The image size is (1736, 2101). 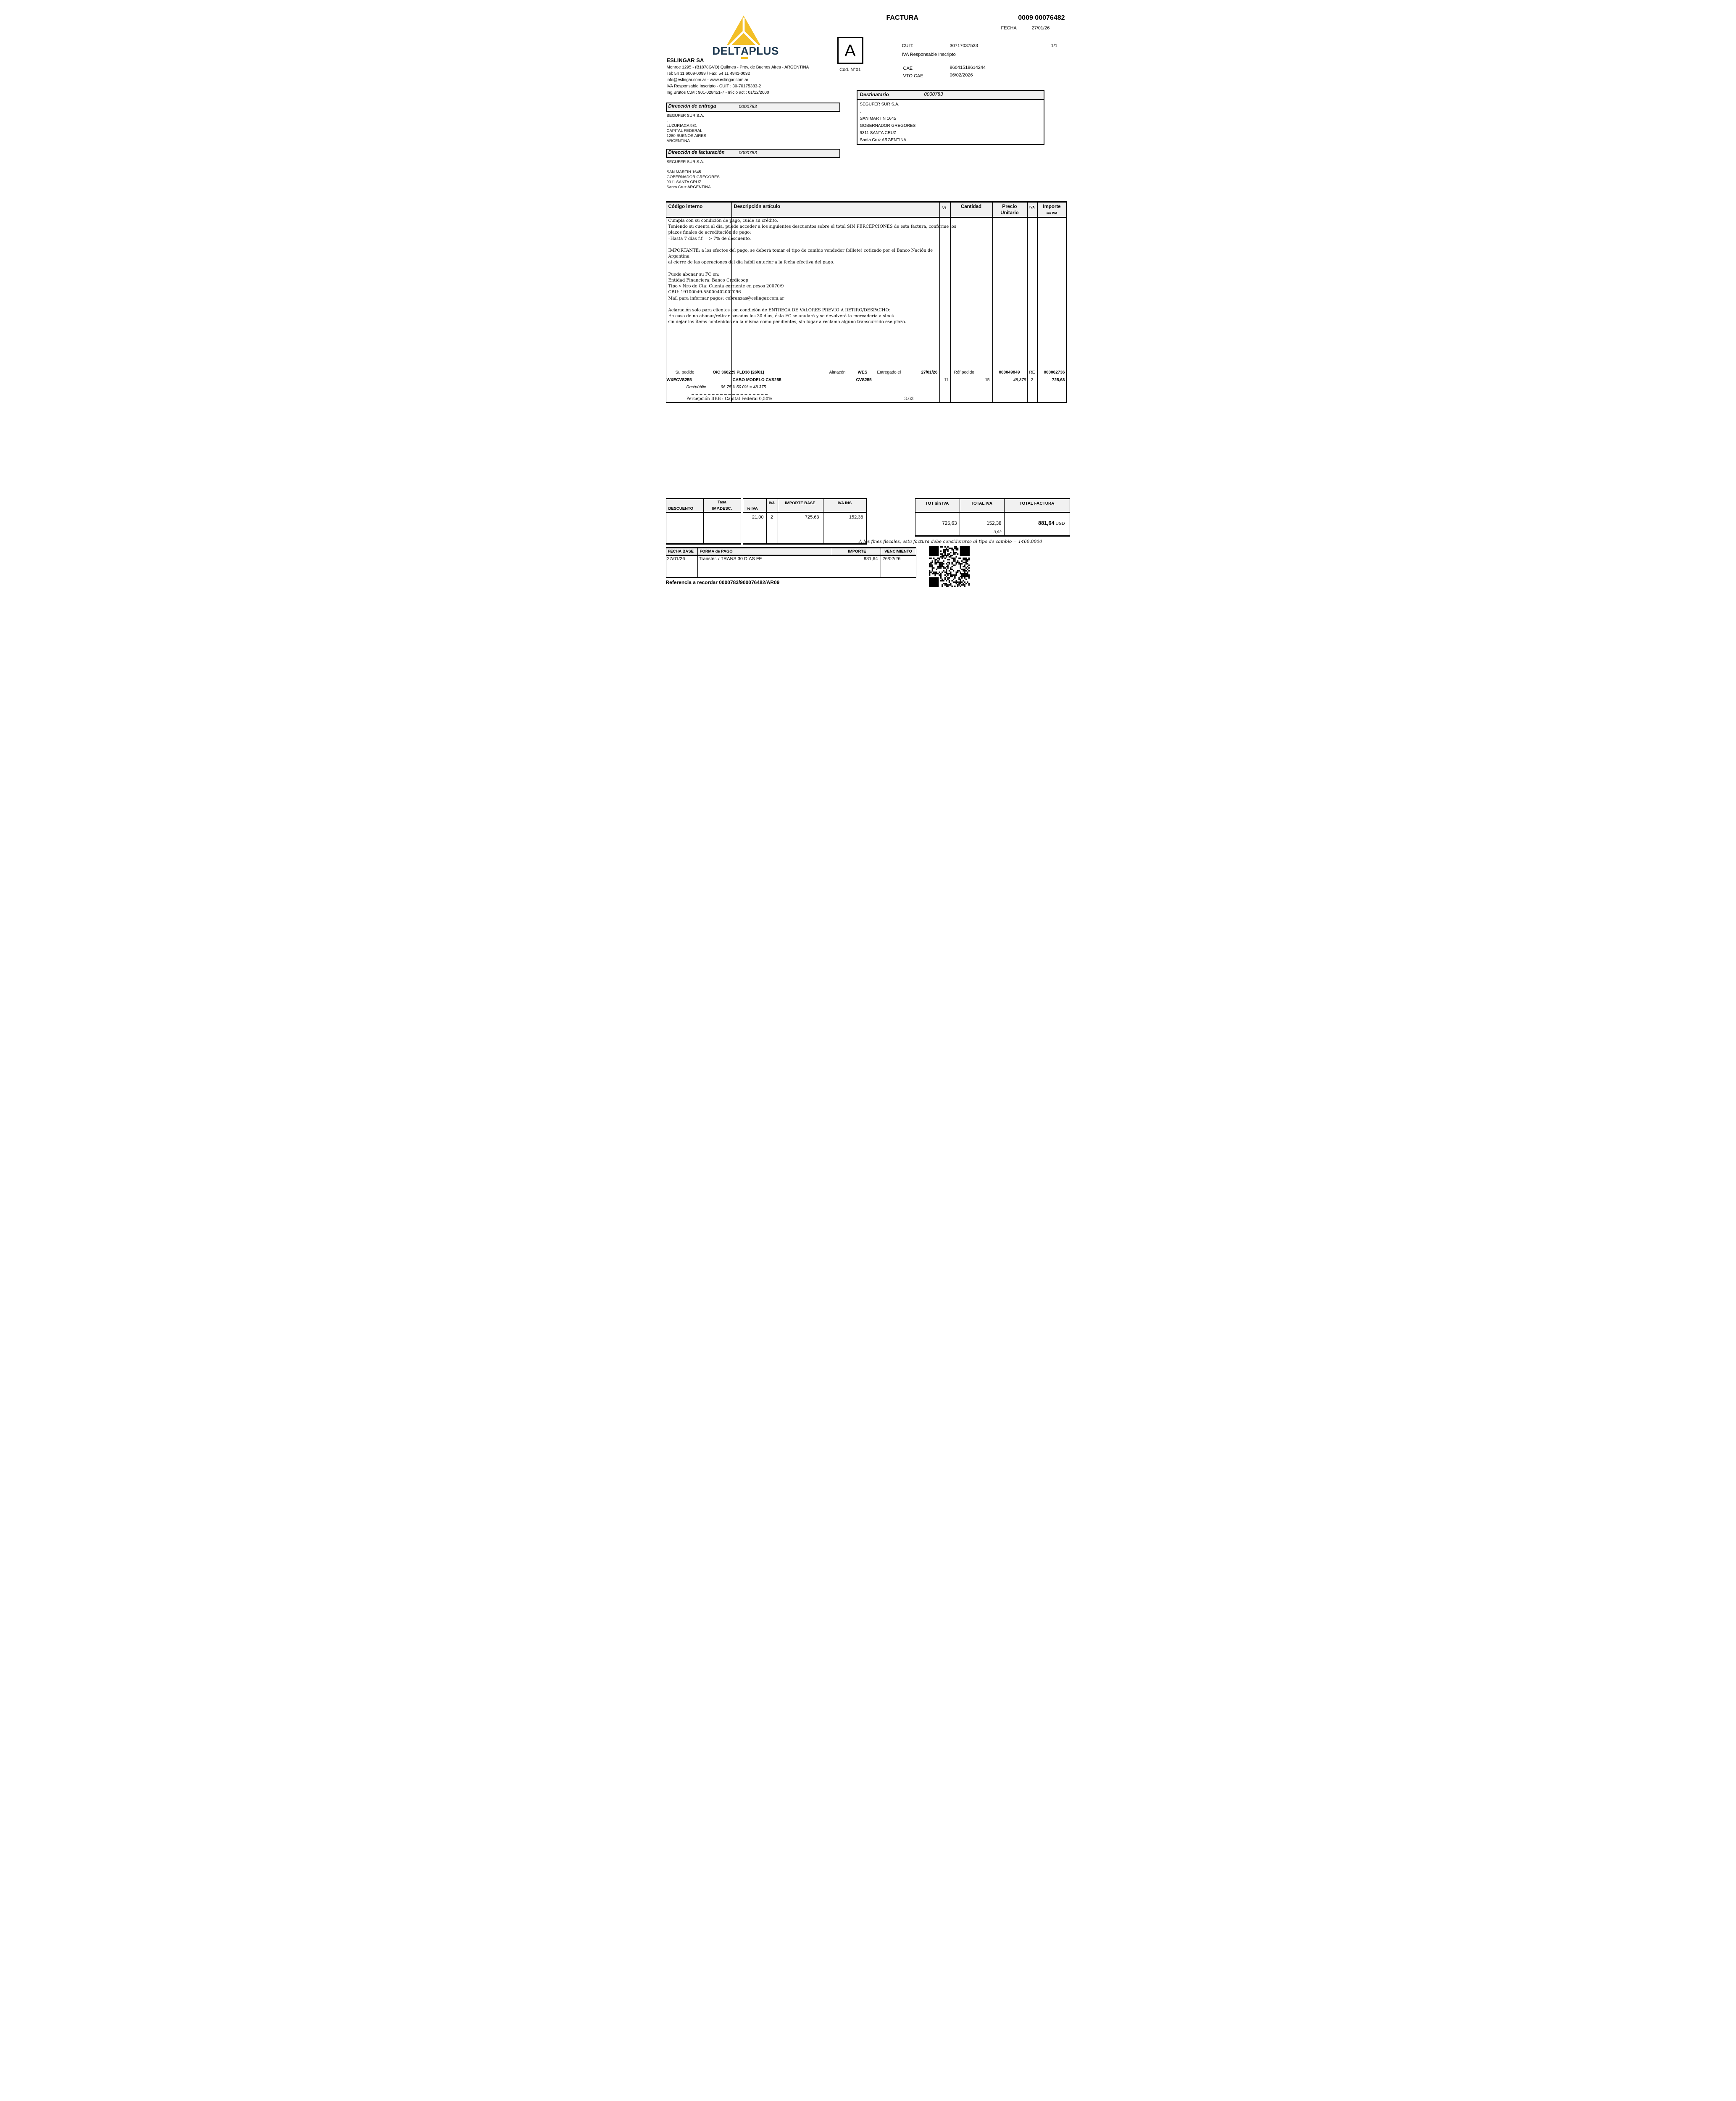 What do you see at coordinates (1009, 213) in the screenshot?
I see `col-precio-label2: Unitario` at bounding box center [1009, 213].